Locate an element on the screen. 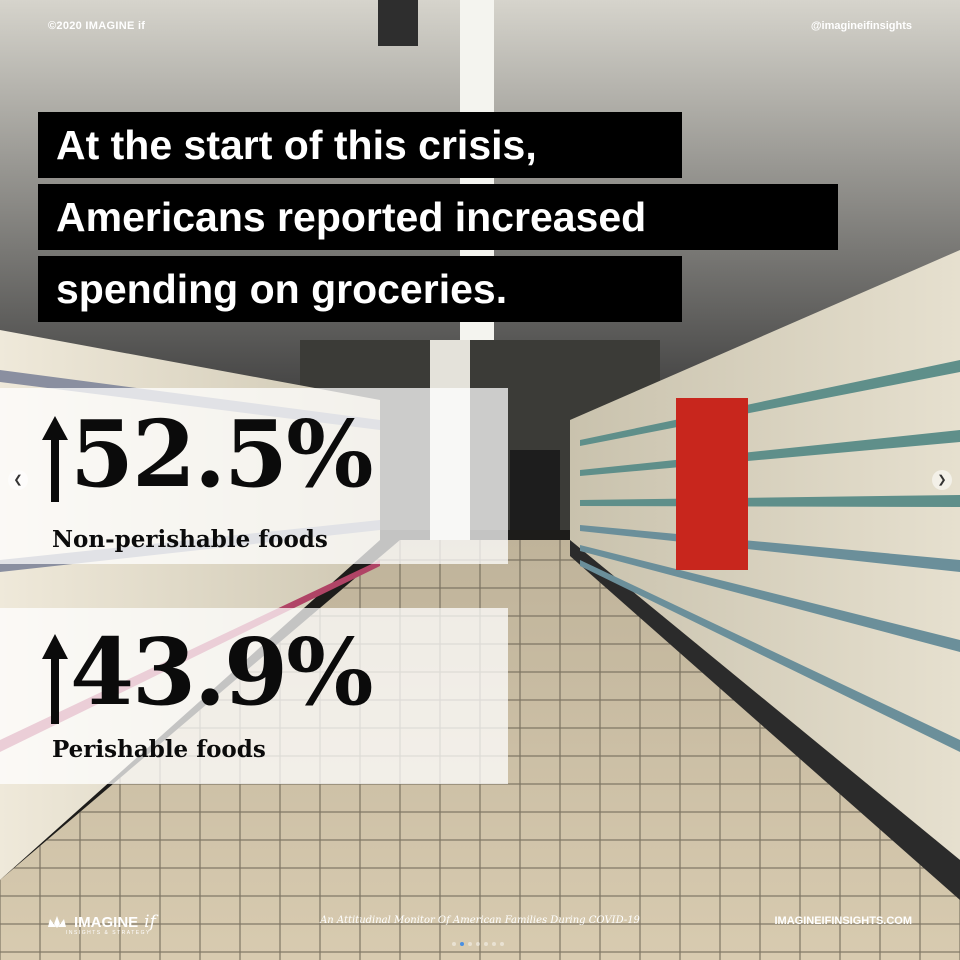  footer-logo: IMAGINE if is located at coordinates (101, 922).